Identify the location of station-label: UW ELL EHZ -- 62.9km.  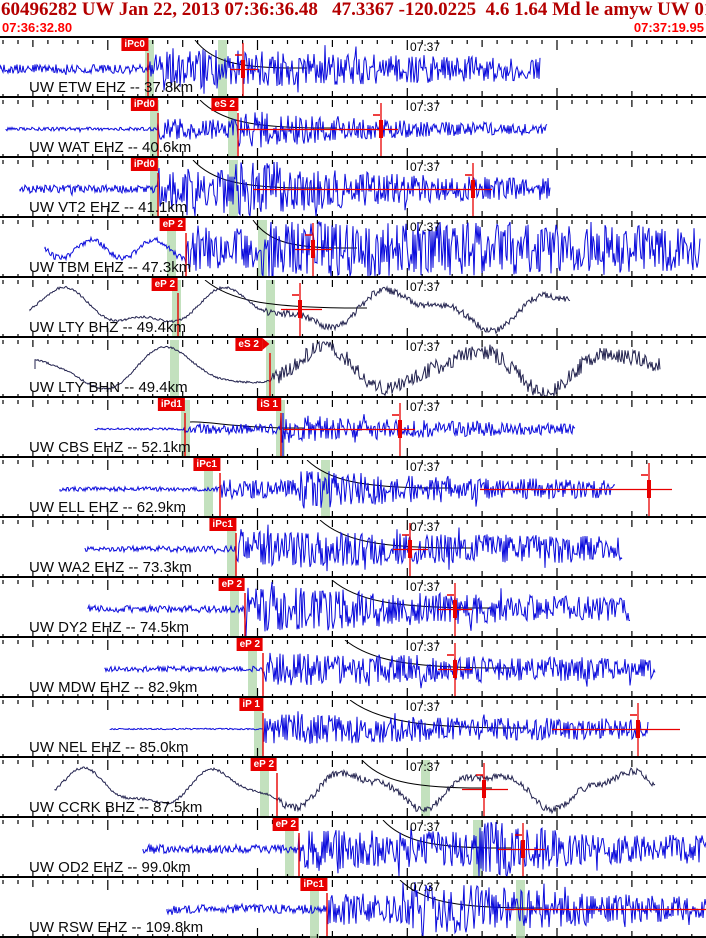
(107, 507).